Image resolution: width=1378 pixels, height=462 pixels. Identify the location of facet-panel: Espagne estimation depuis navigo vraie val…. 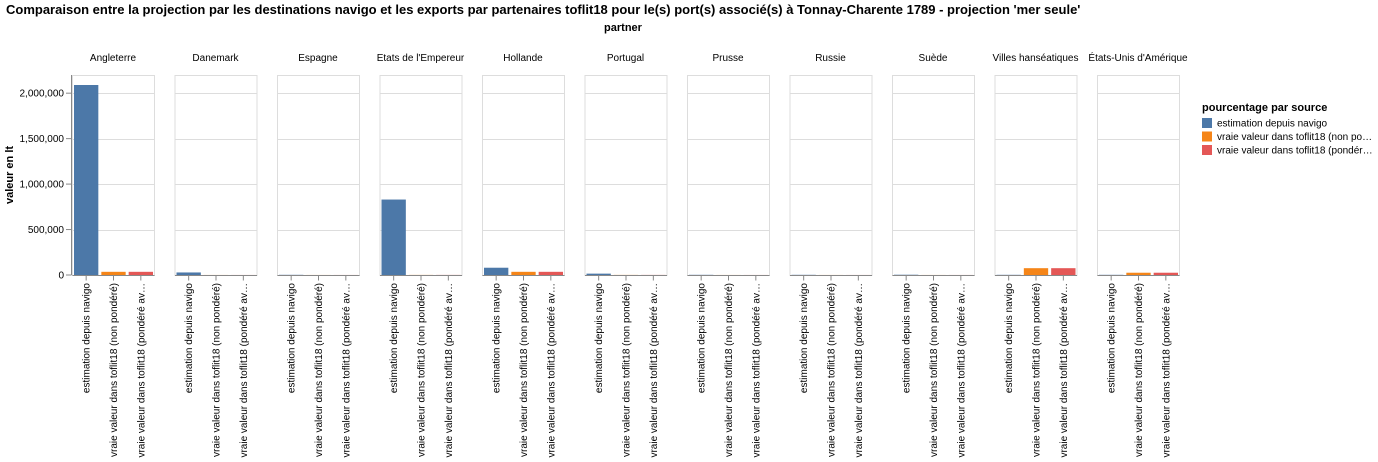
(318, 255).